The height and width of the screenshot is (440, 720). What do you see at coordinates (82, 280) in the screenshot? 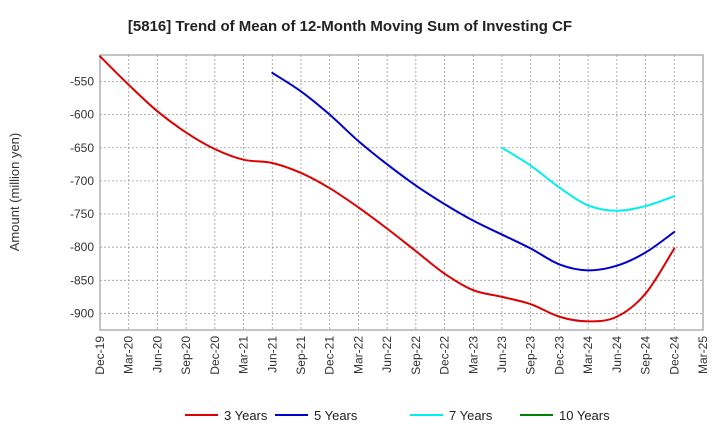
I see `y-tick-label: -850` at bounding box center [82, 280].